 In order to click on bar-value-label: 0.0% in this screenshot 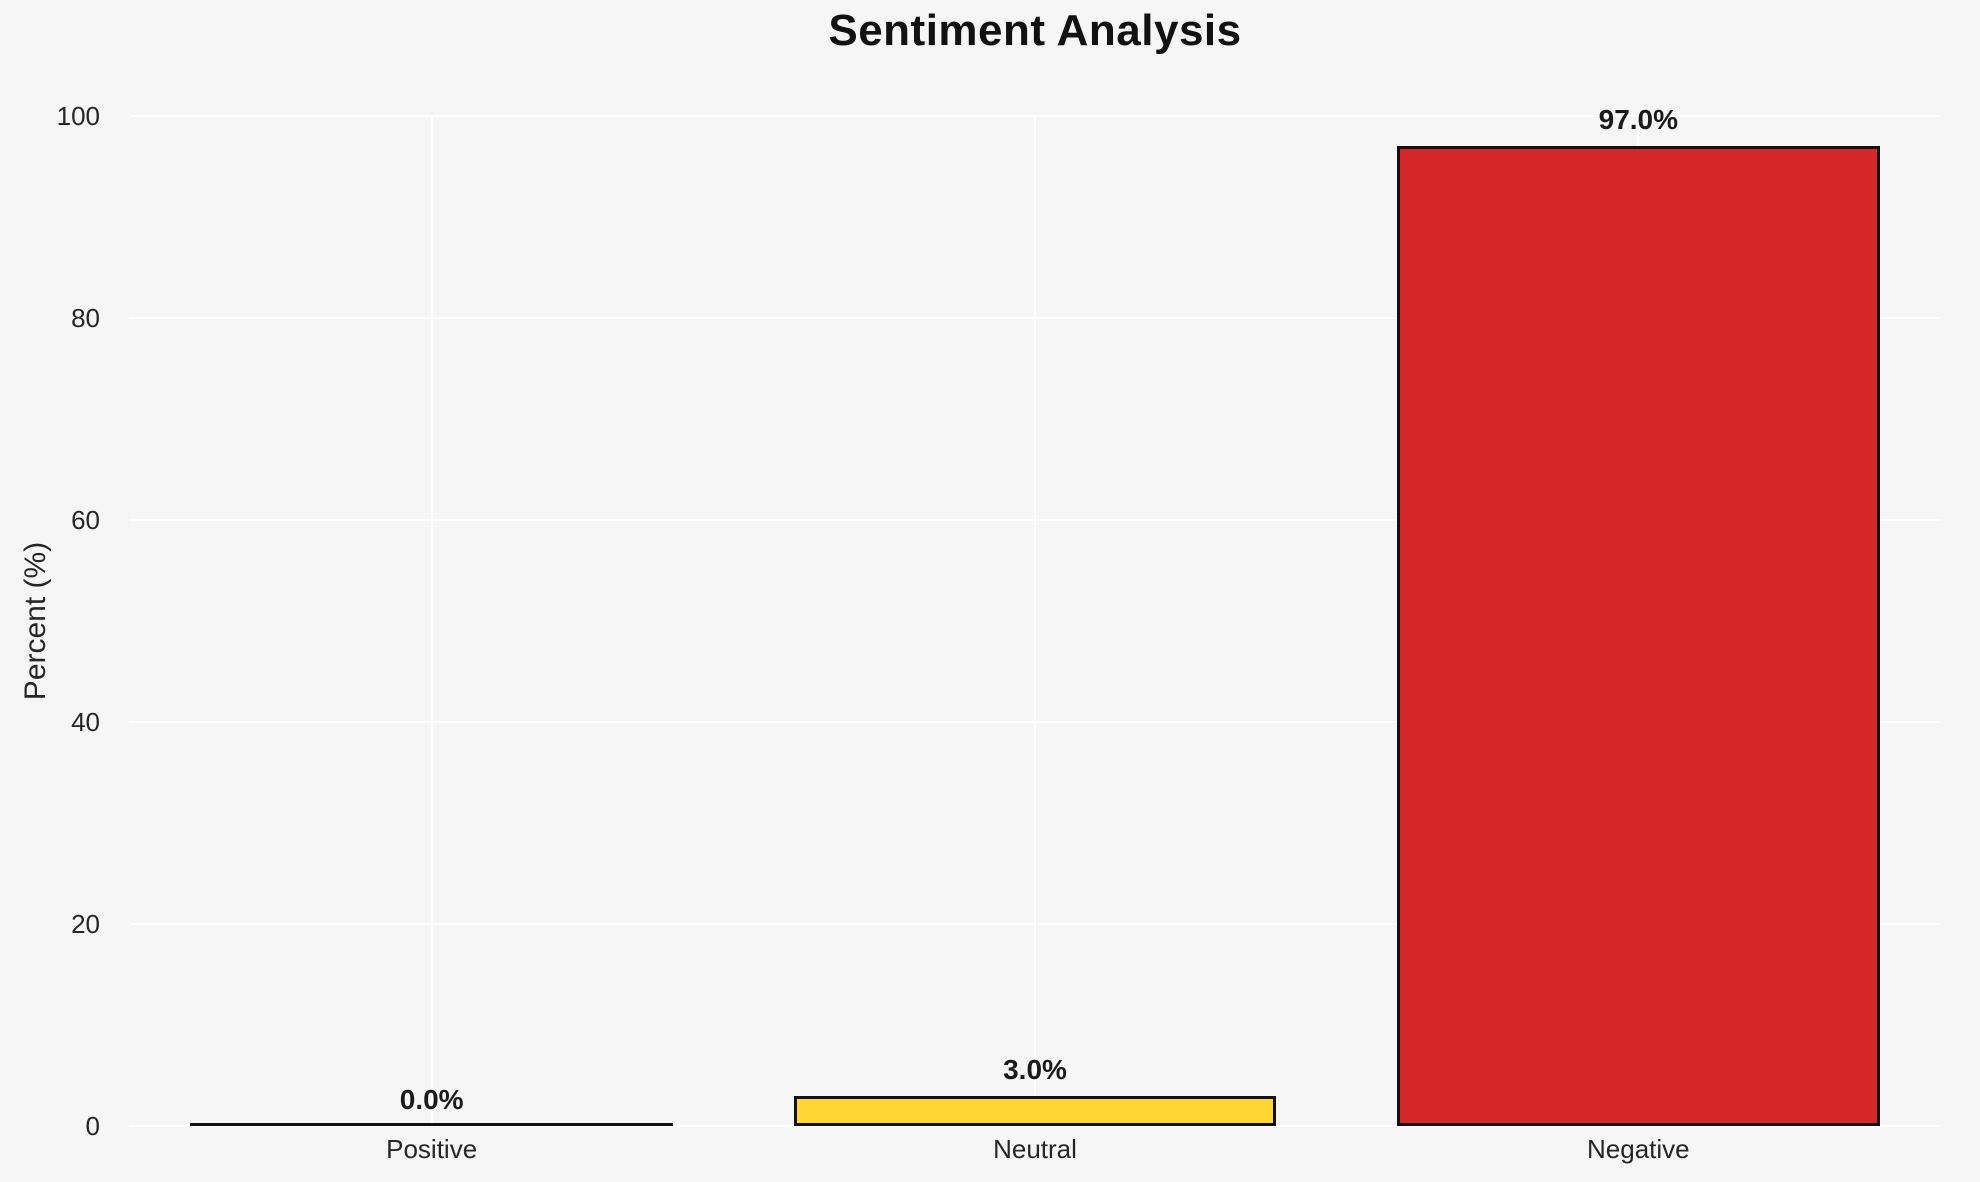, I will do `click(431, 1099)`.